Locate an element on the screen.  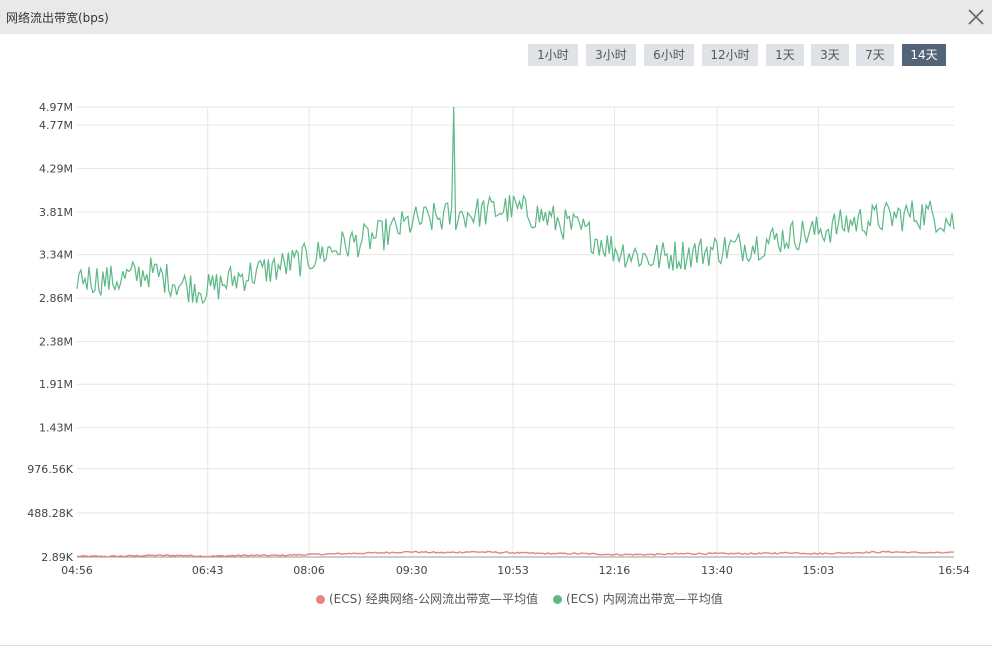
y-tick-label: 4.29M is located at coordinates (56, 169).